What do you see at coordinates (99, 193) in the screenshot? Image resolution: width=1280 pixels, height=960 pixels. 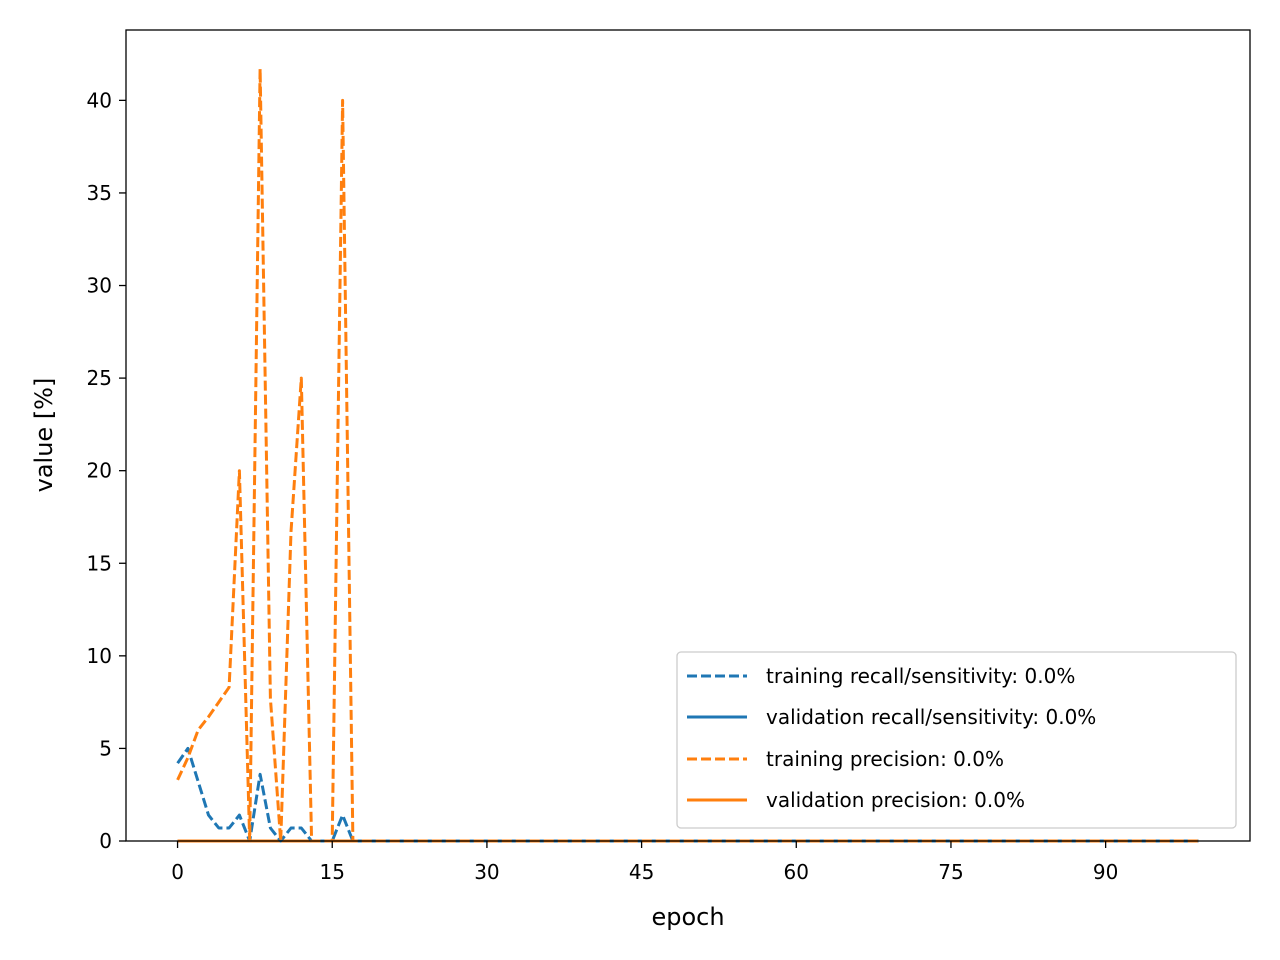 I see `y-tick-label: 35` at bounding box center [99, 193].